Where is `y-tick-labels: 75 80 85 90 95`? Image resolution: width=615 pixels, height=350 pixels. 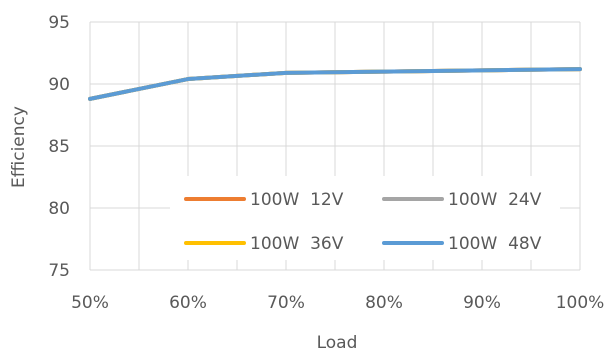
y-tick-labels: 75 80 85 90 95 is located at coordinates (59, 147).